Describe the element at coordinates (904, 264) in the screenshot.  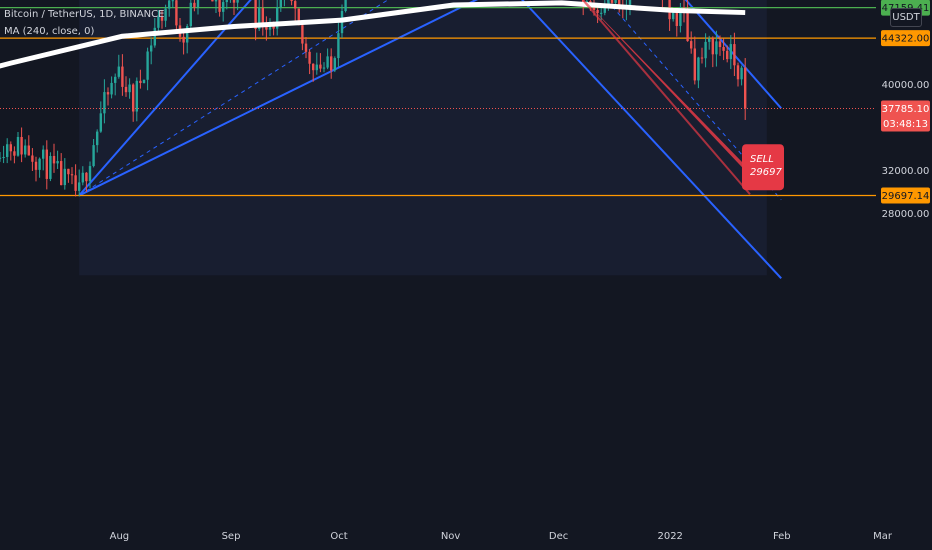
I see `price-axis-background` at that location.